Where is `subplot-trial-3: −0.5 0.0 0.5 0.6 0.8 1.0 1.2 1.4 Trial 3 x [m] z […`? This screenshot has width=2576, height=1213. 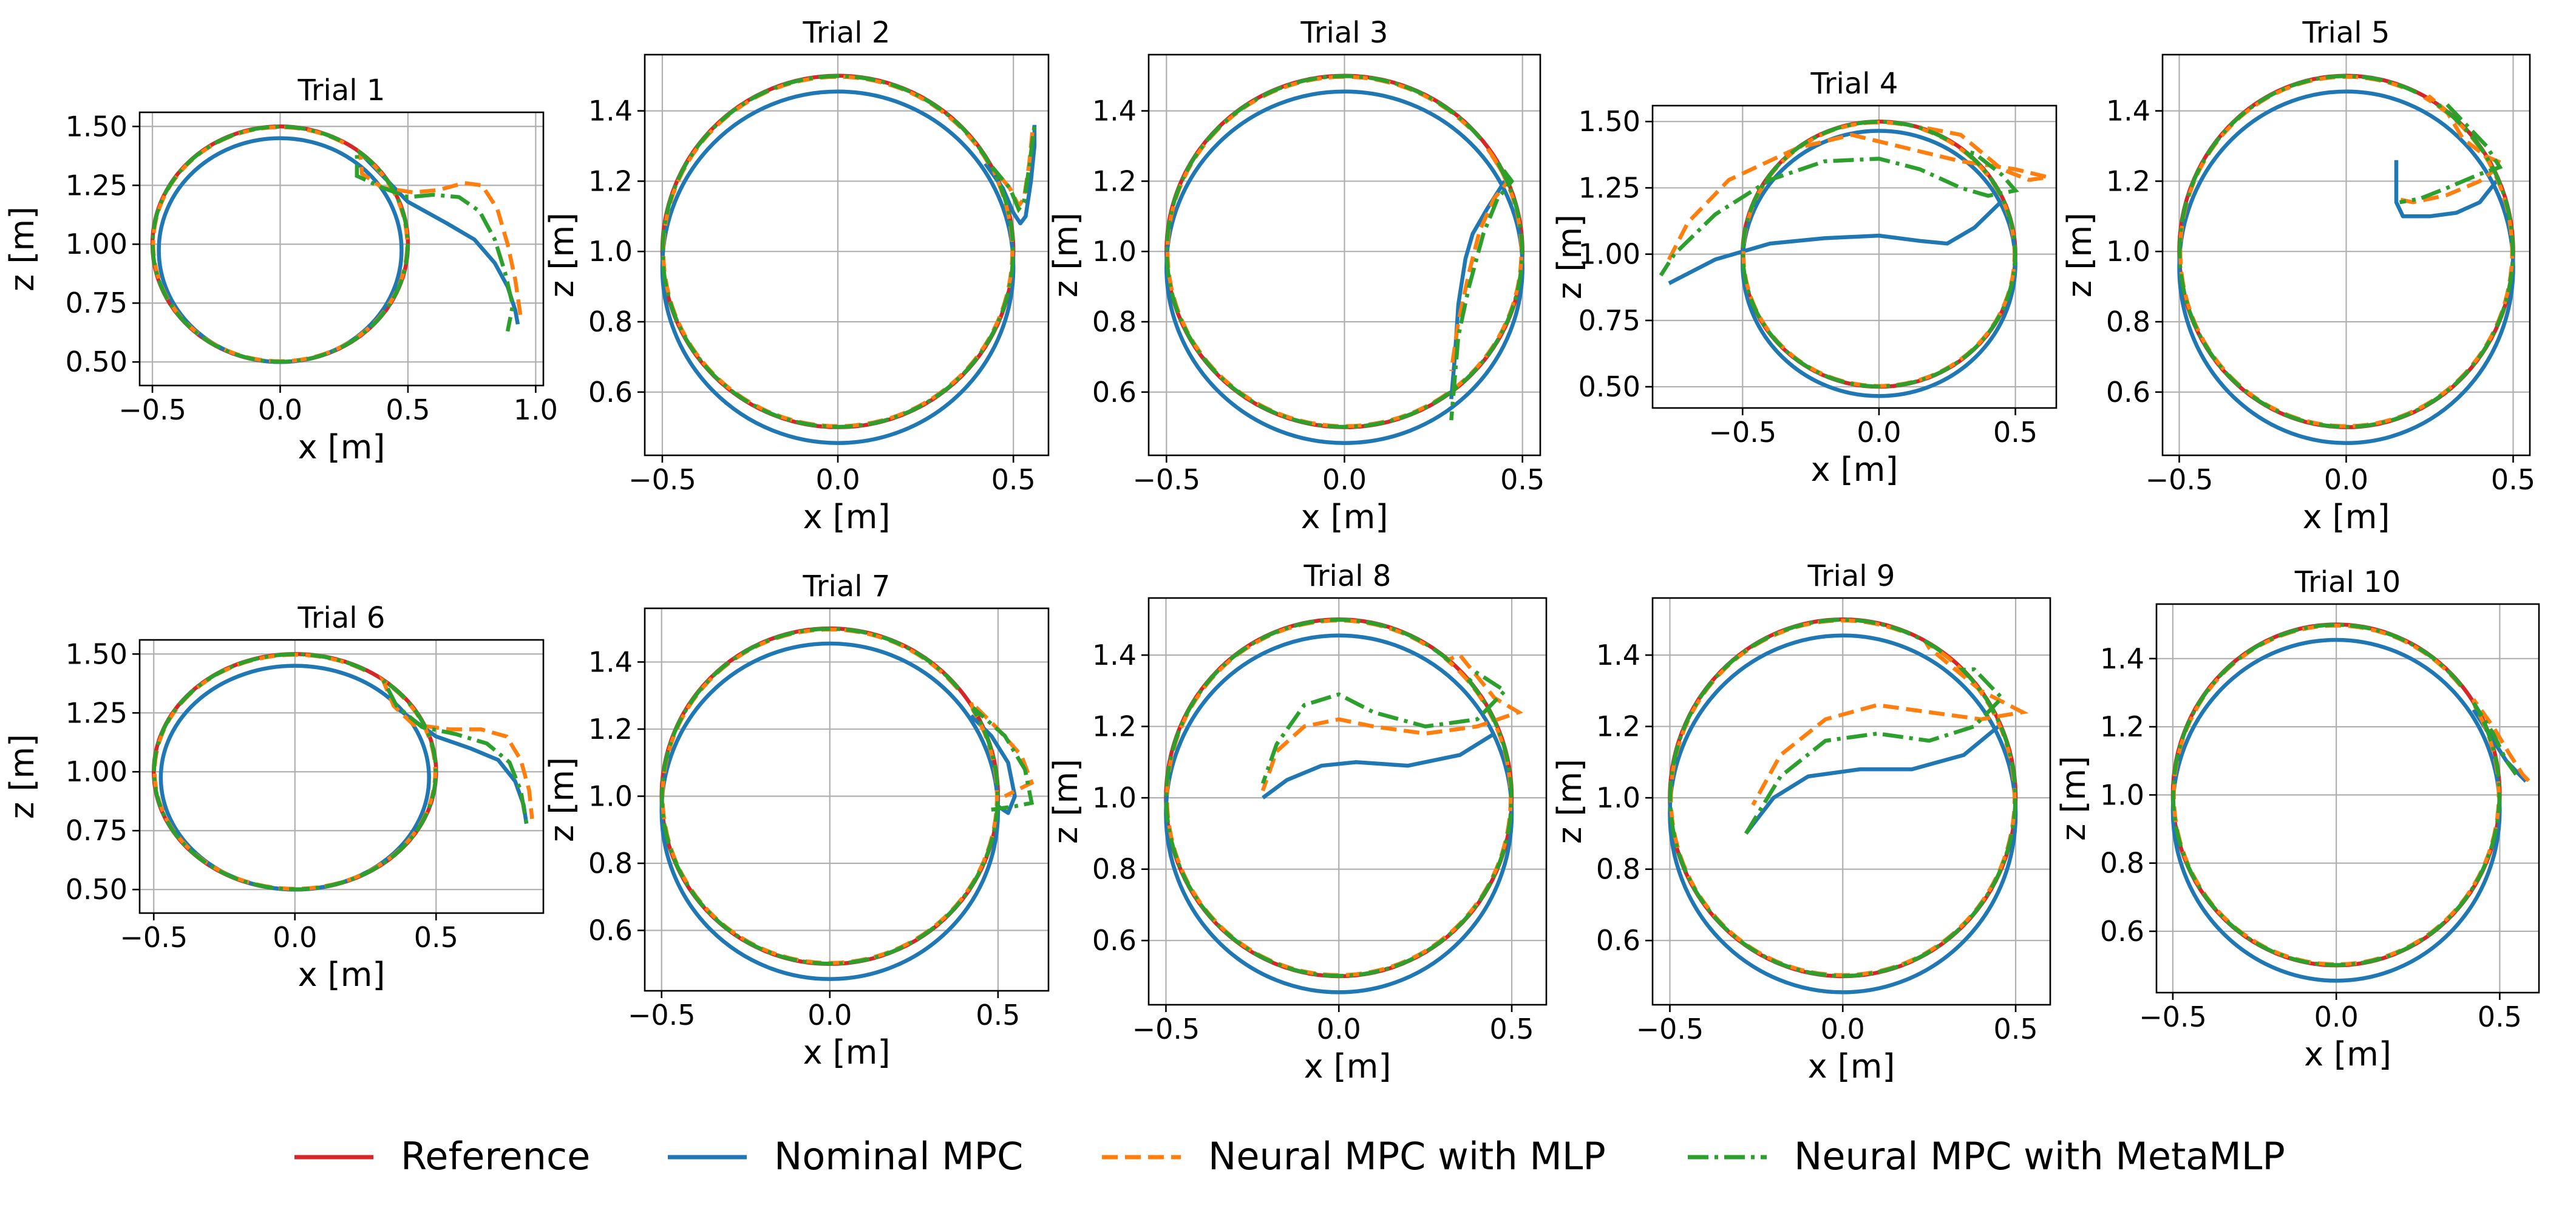
subplot-trial-3: −0.5 0.0 0.5 0.6 0.8 1.0 1.2 1.4 Trial 3 x [m] z [… is located at coordinates (1296, 276).